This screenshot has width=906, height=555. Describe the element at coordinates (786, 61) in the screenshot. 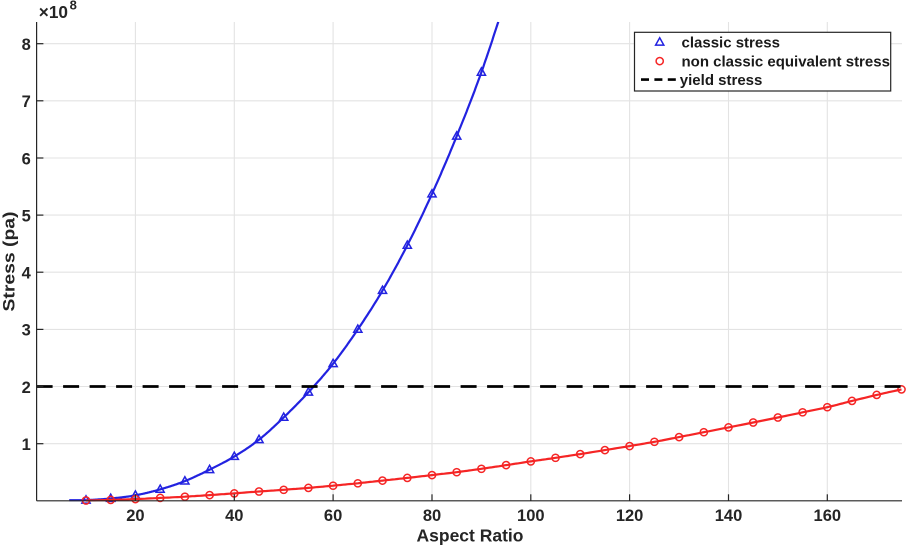

I see `svg-text: non classic equivalent stress` at that location.